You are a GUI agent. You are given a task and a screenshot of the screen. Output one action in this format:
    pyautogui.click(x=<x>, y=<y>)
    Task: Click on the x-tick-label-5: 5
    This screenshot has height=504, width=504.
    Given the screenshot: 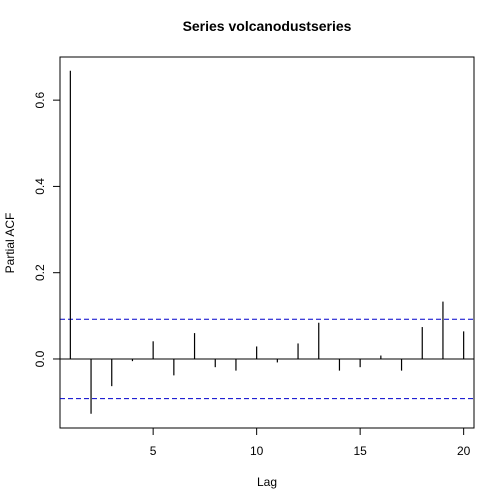 What is the action you would take?
    pyautogui.click(x=153, y=451)
    